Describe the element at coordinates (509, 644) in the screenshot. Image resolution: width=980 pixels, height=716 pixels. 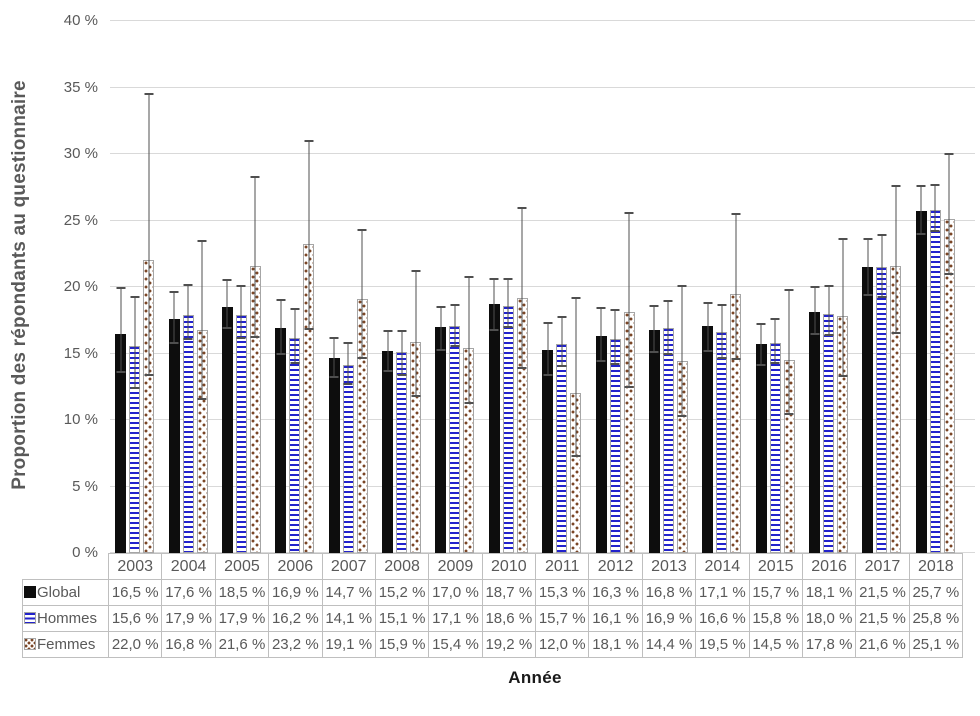
I see `table-value-cell: 19,2 %` at that location.